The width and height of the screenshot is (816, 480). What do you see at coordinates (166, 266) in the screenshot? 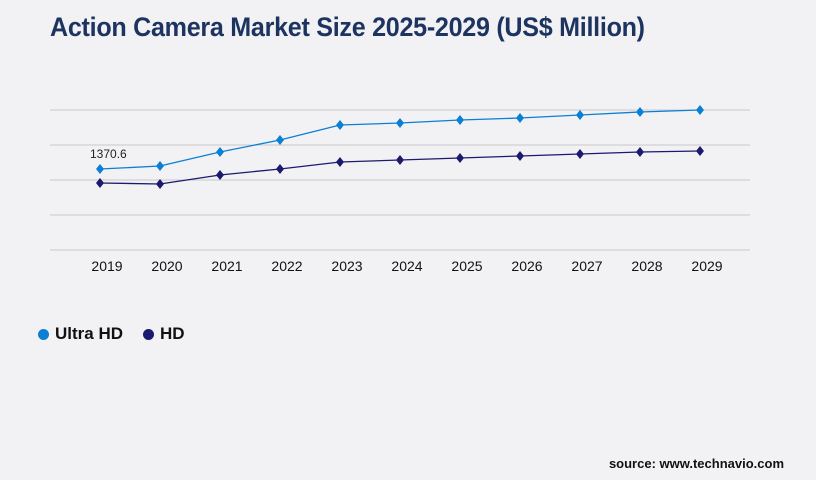
I see `x-tick-label: 2020` at bounding box center [166, 266].